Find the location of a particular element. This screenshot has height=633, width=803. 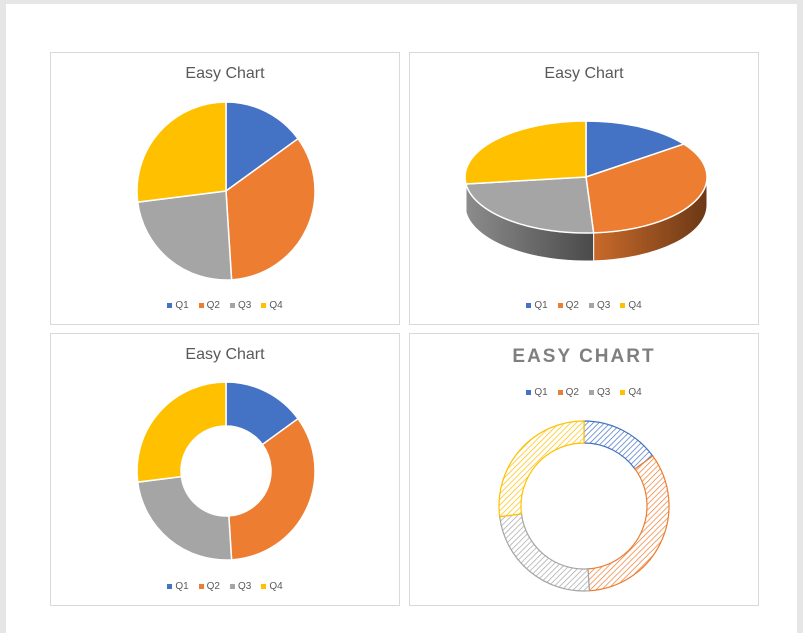

pie-3d-plot is located at coordinates (586, 191).